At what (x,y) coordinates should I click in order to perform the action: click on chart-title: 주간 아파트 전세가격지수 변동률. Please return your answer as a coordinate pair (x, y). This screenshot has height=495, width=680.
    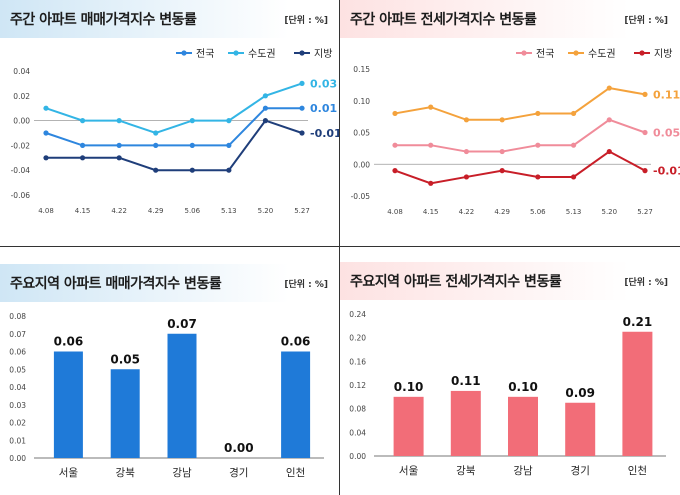
    Looking at the image, I should click on (443, 20).